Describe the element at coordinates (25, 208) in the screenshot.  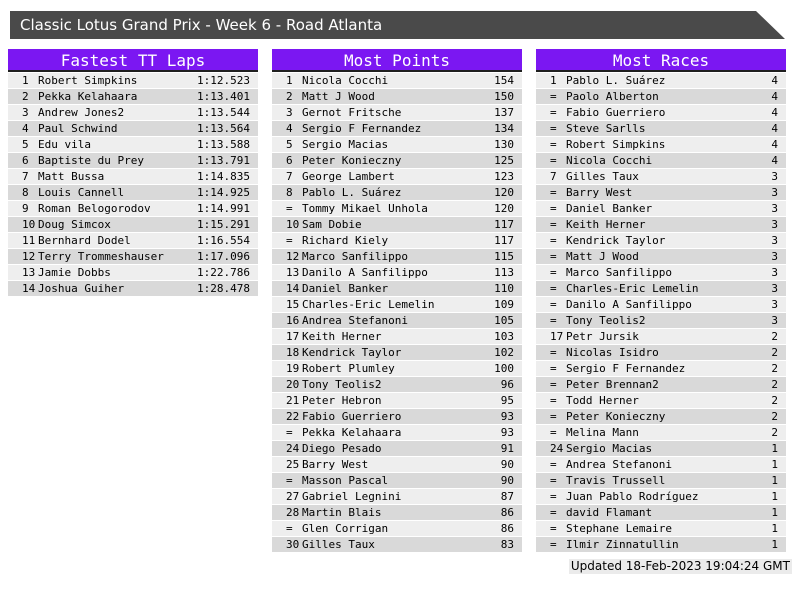
I see `row-position: 9` at that location.